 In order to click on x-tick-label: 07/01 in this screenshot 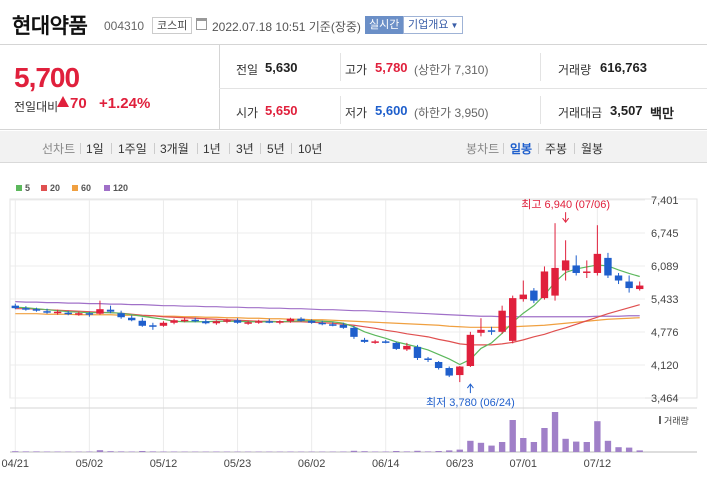, I will do `click(524, 464)`.